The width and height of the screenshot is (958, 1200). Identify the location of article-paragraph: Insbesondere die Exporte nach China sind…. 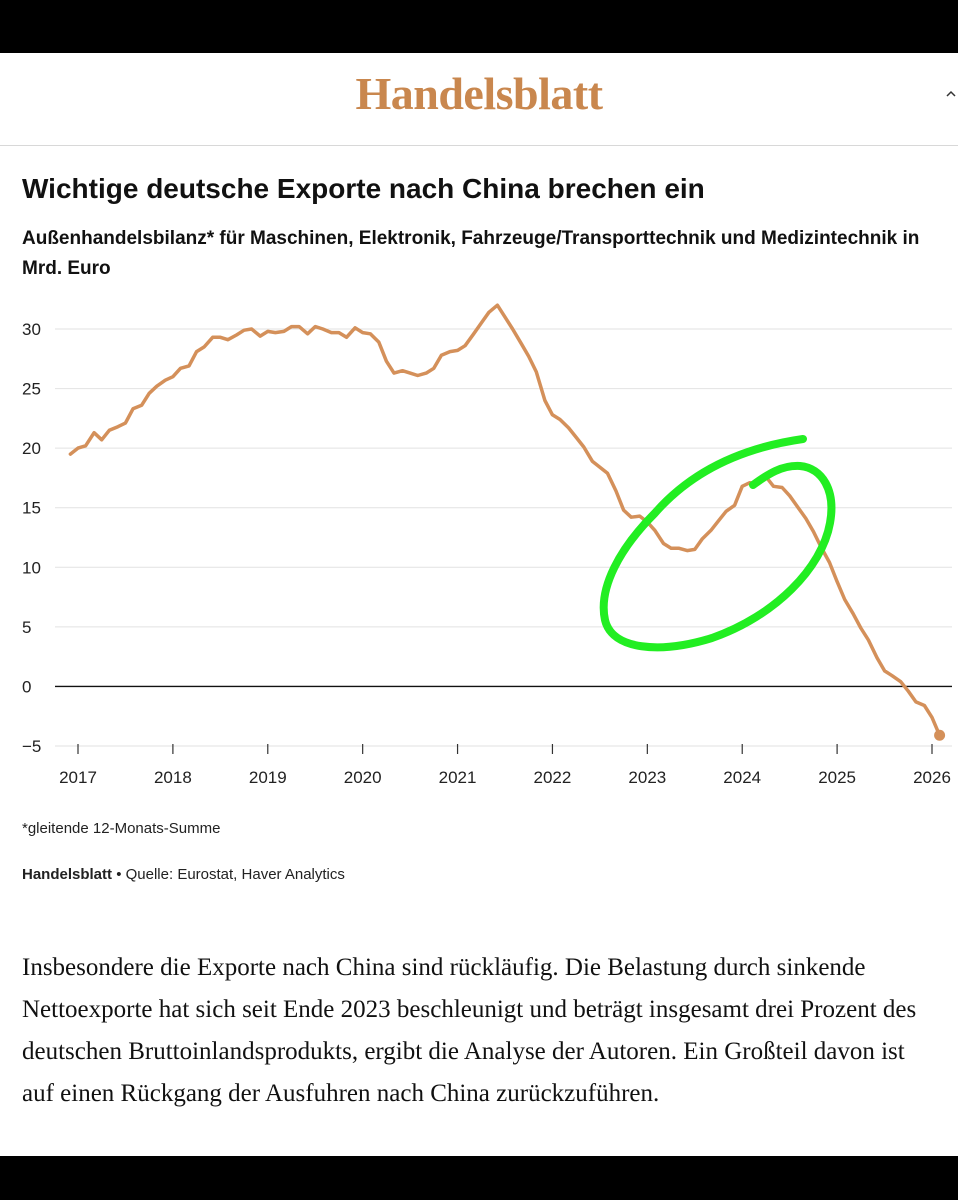
(469, 1030).